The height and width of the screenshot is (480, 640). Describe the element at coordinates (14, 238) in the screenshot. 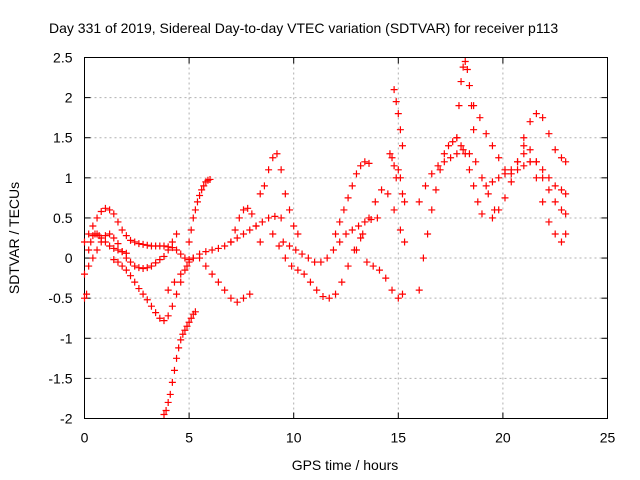

I see `y-axis-label: SDTVAR / TECUs` at that location.